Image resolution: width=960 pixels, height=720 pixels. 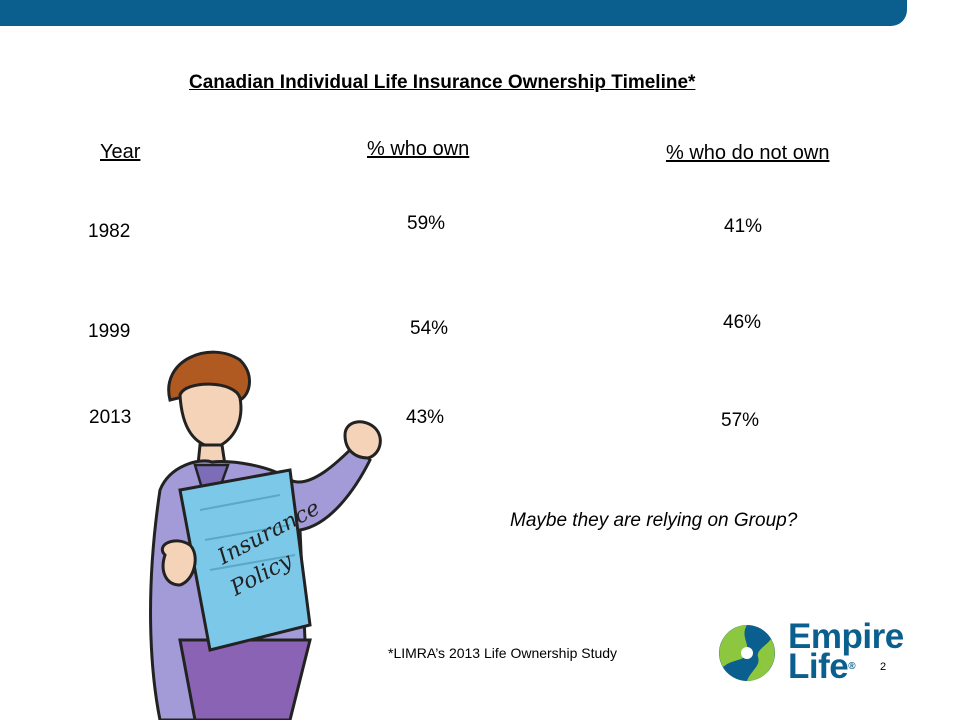 What do you see at coordinates (846, 636) in the screenshot?
I see `logo-word-empire: Empire` at bounding box center [846, 636].